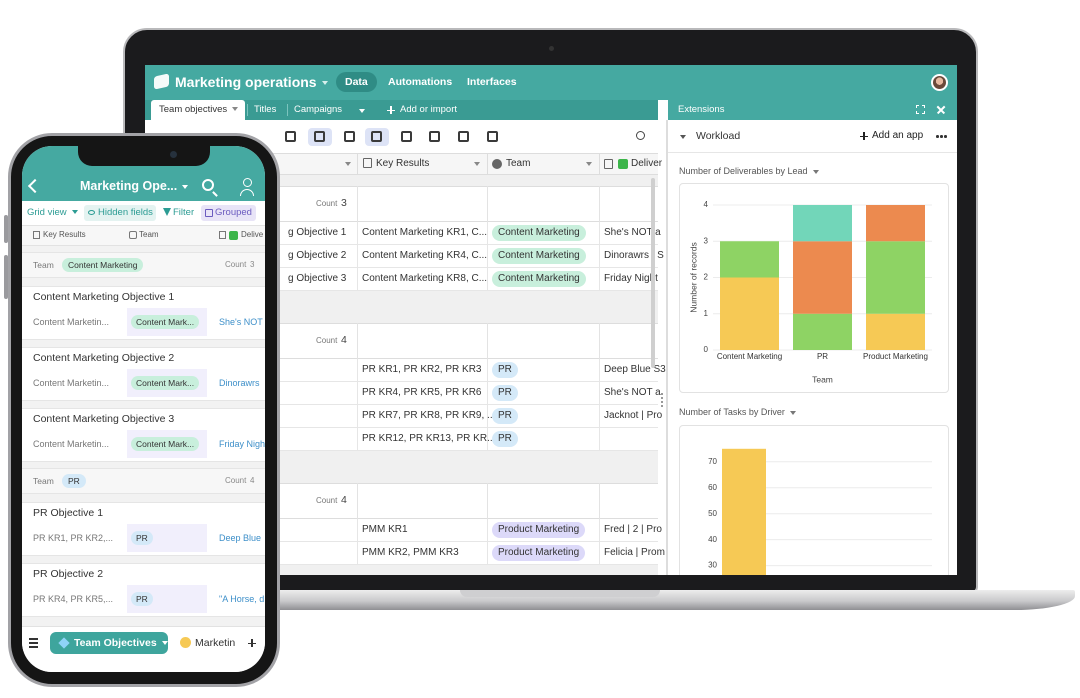  I want to click on current-table: Team Objectives, so click(121, 643).